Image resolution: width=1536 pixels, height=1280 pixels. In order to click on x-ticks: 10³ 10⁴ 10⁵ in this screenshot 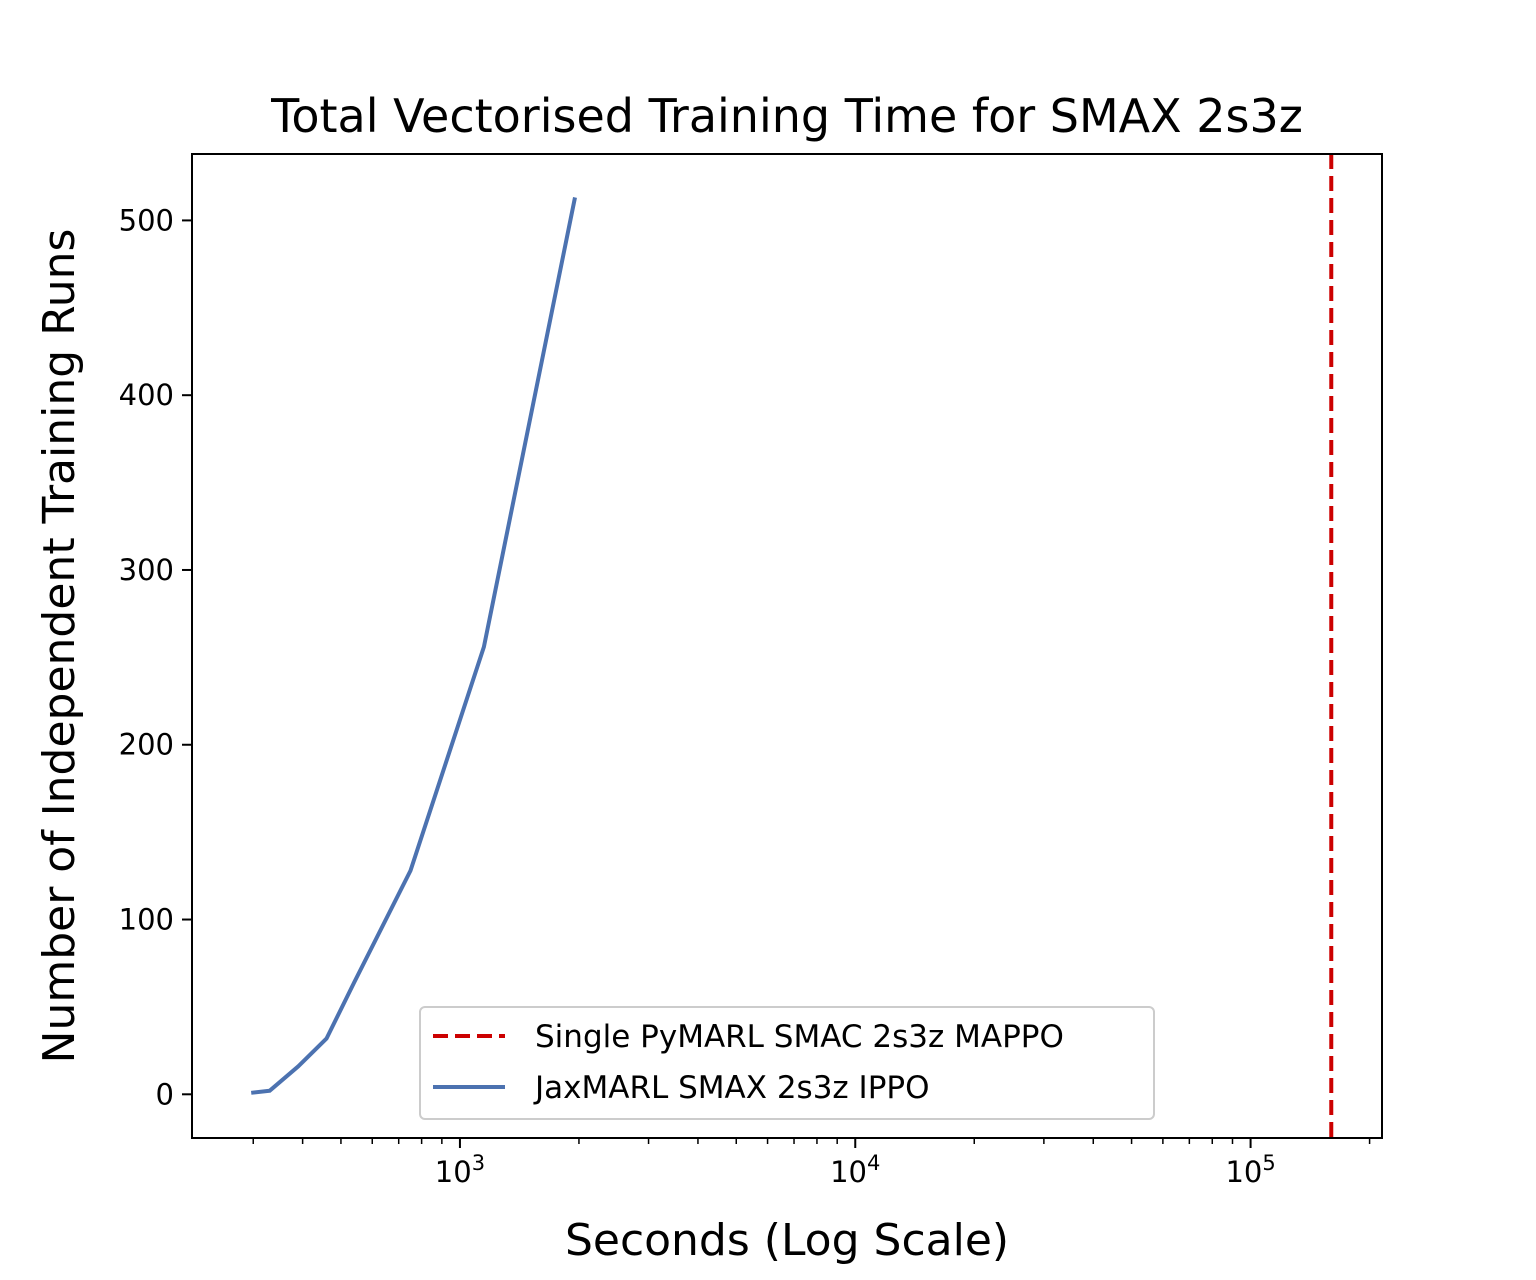, I will do `click(855, 1163)`.